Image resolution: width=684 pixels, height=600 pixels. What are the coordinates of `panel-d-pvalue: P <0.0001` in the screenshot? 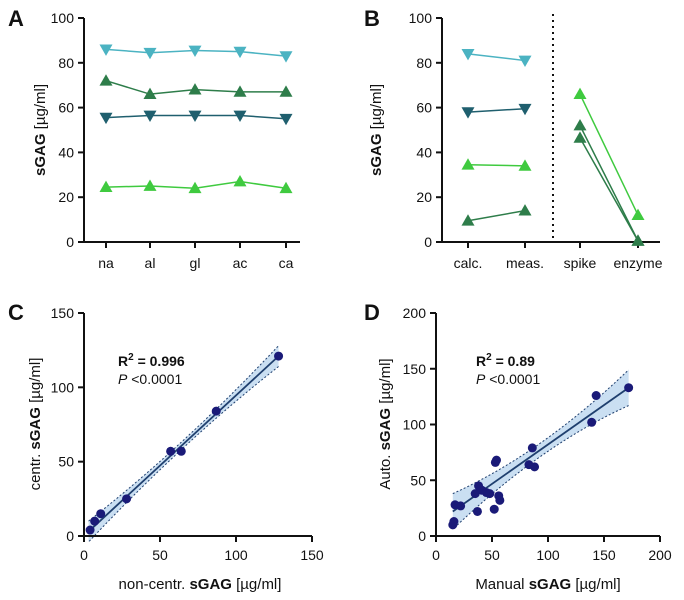 It's located at (508, 379).